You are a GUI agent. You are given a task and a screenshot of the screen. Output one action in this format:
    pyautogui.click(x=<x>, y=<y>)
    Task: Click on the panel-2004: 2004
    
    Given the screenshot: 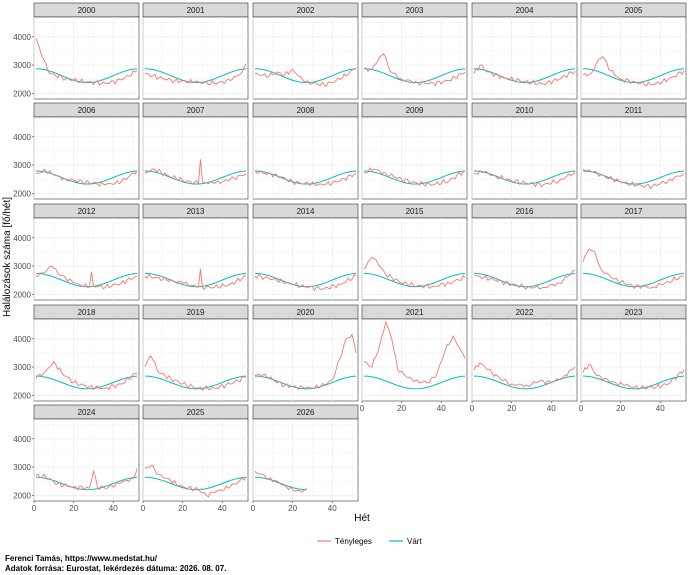 What is the action you would take?
    pyautogui.click(x=524, y=51)
    